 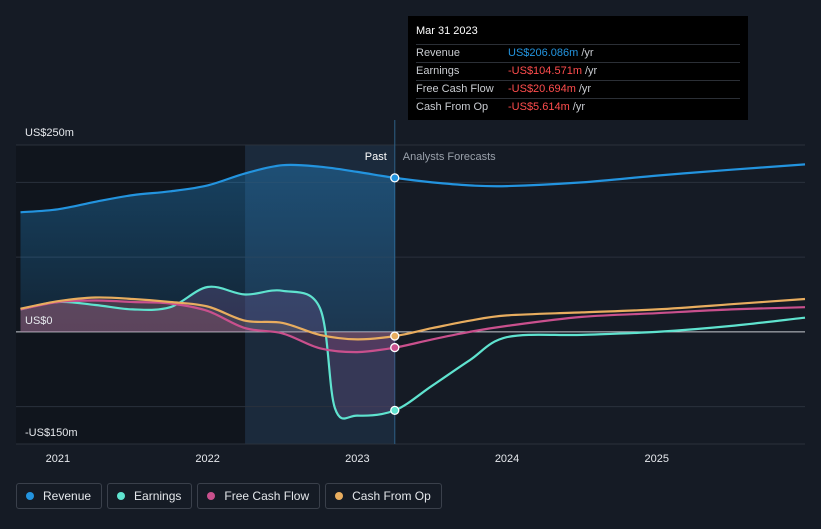 I want to click on legend-label: Earnings, so click(x=158, y=496).